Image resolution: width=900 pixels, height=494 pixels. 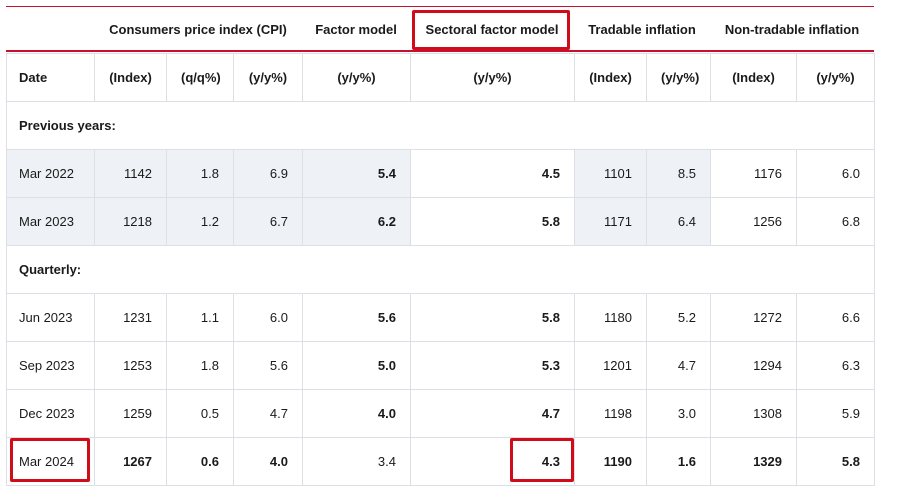 I want to click on cell-nontradable-index: 1256, so click(x=753, y=221).